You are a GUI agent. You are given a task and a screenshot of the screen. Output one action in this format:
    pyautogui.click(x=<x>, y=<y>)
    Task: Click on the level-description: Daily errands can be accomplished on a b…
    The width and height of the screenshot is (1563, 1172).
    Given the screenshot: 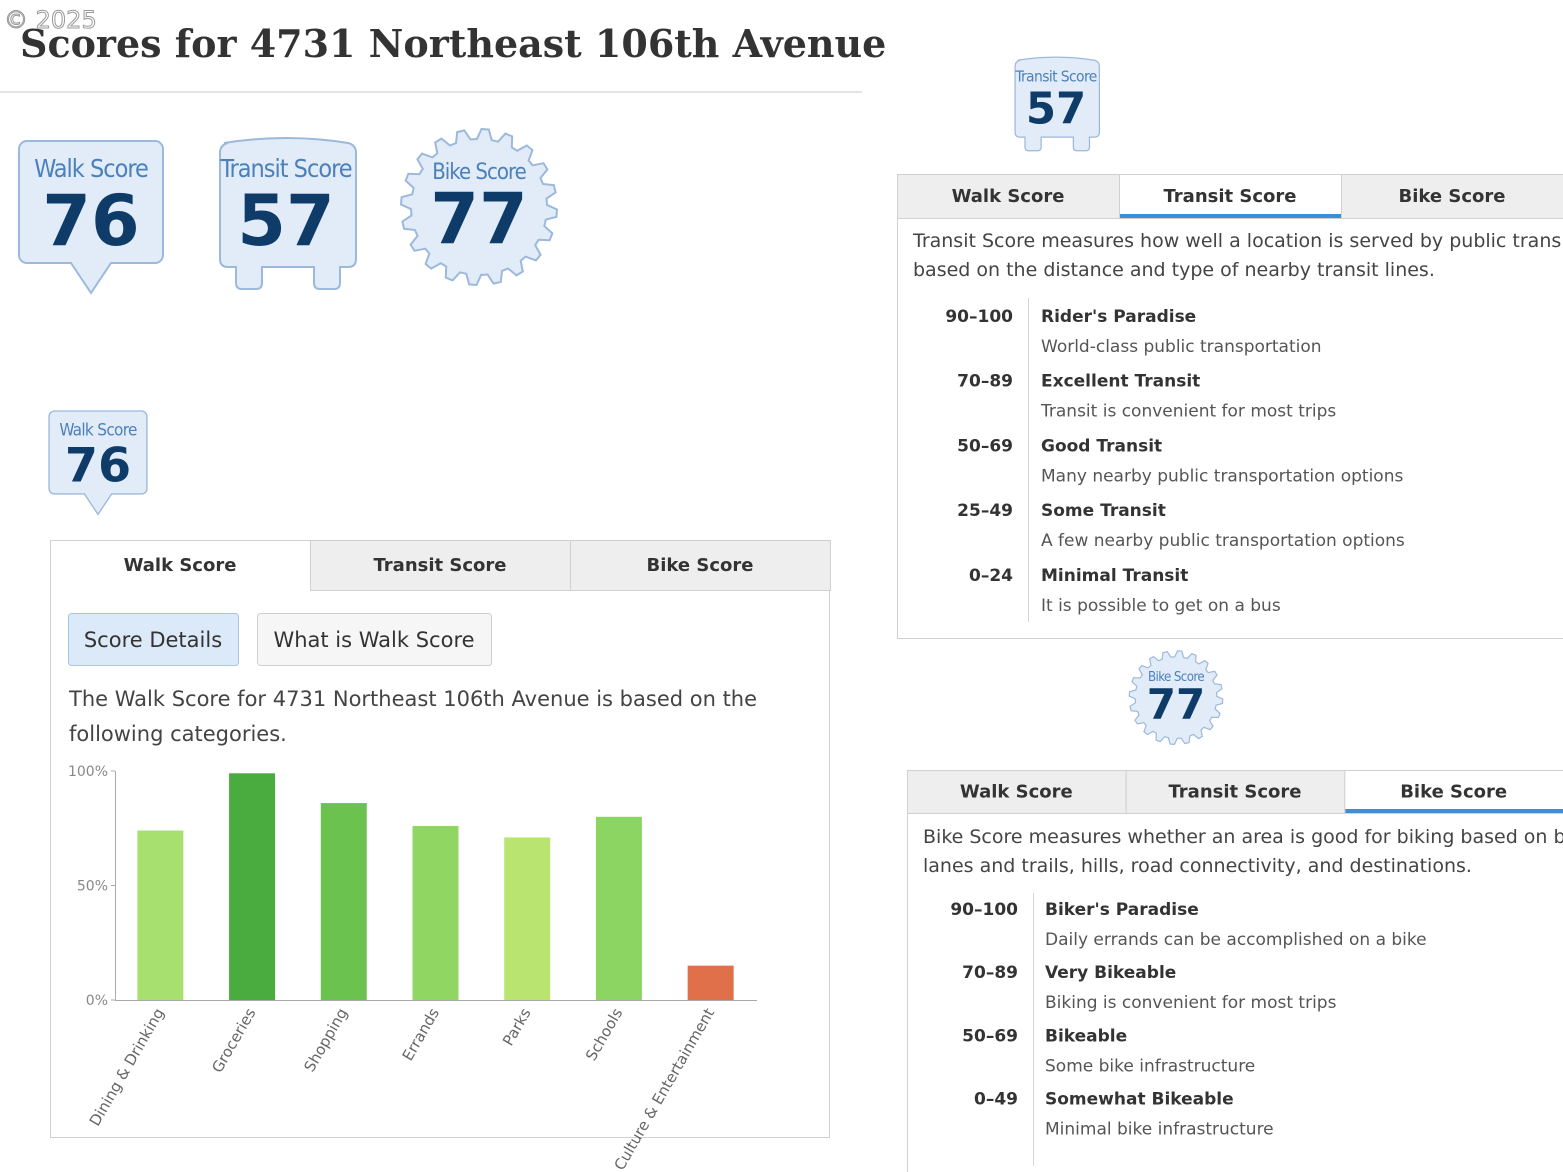 What is the action you would take?
    pyautogui.click(x=1236, y=940)
    